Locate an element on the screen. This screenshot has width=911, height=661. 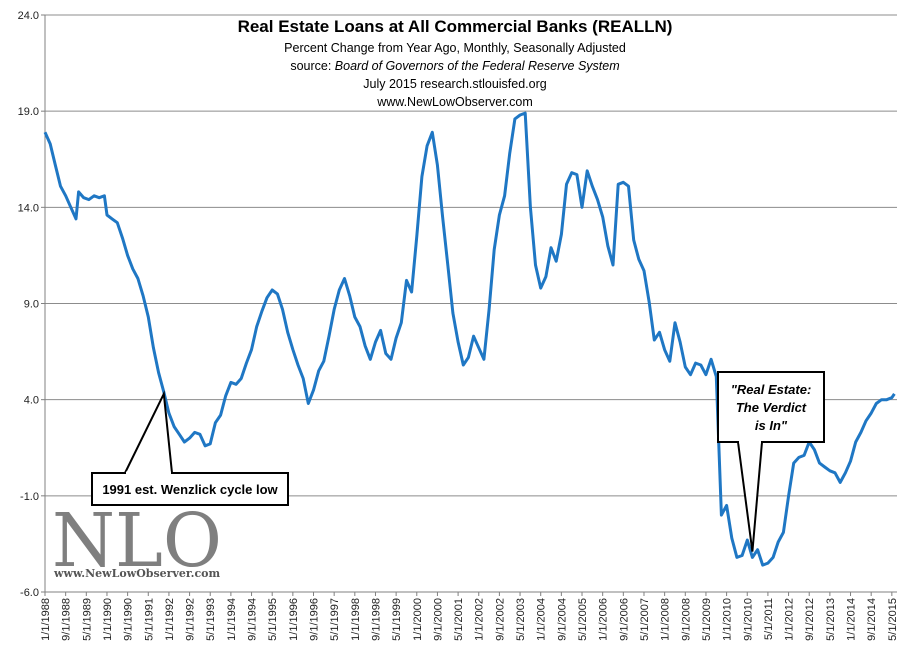
x-tick-label: 5/1/1995 is located at coordinates (273, 619).